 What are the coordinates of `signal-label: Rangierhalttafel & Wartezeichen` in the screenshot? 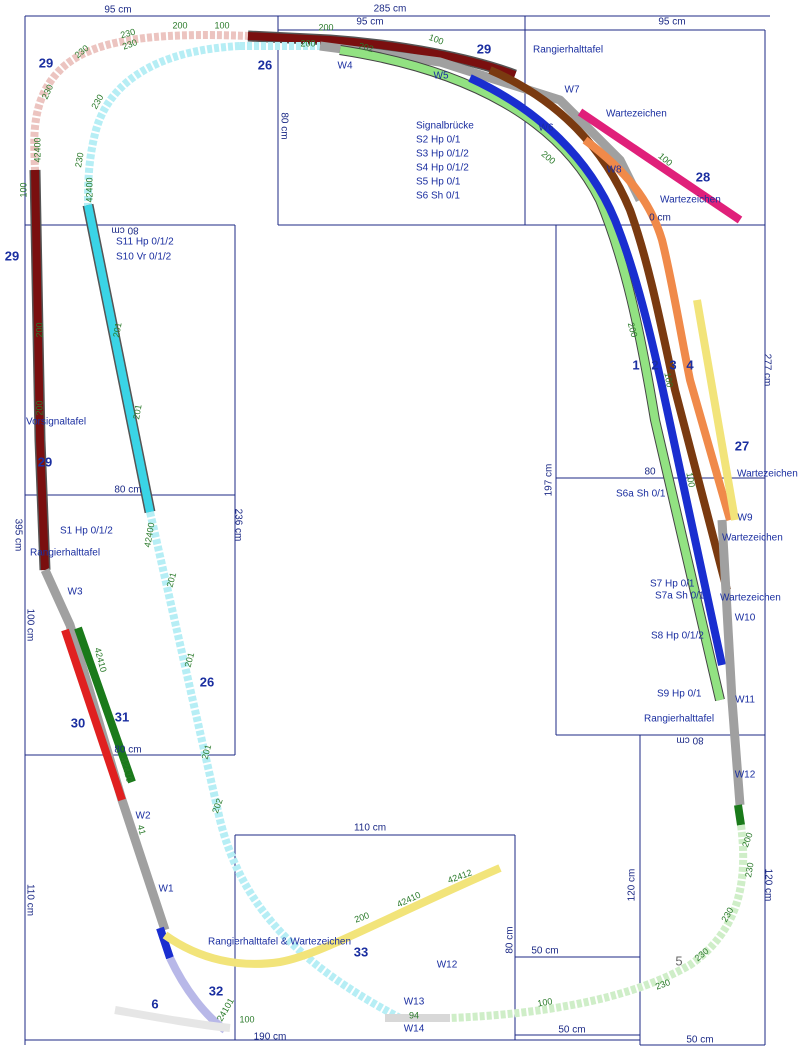 It's located at (279, 942).